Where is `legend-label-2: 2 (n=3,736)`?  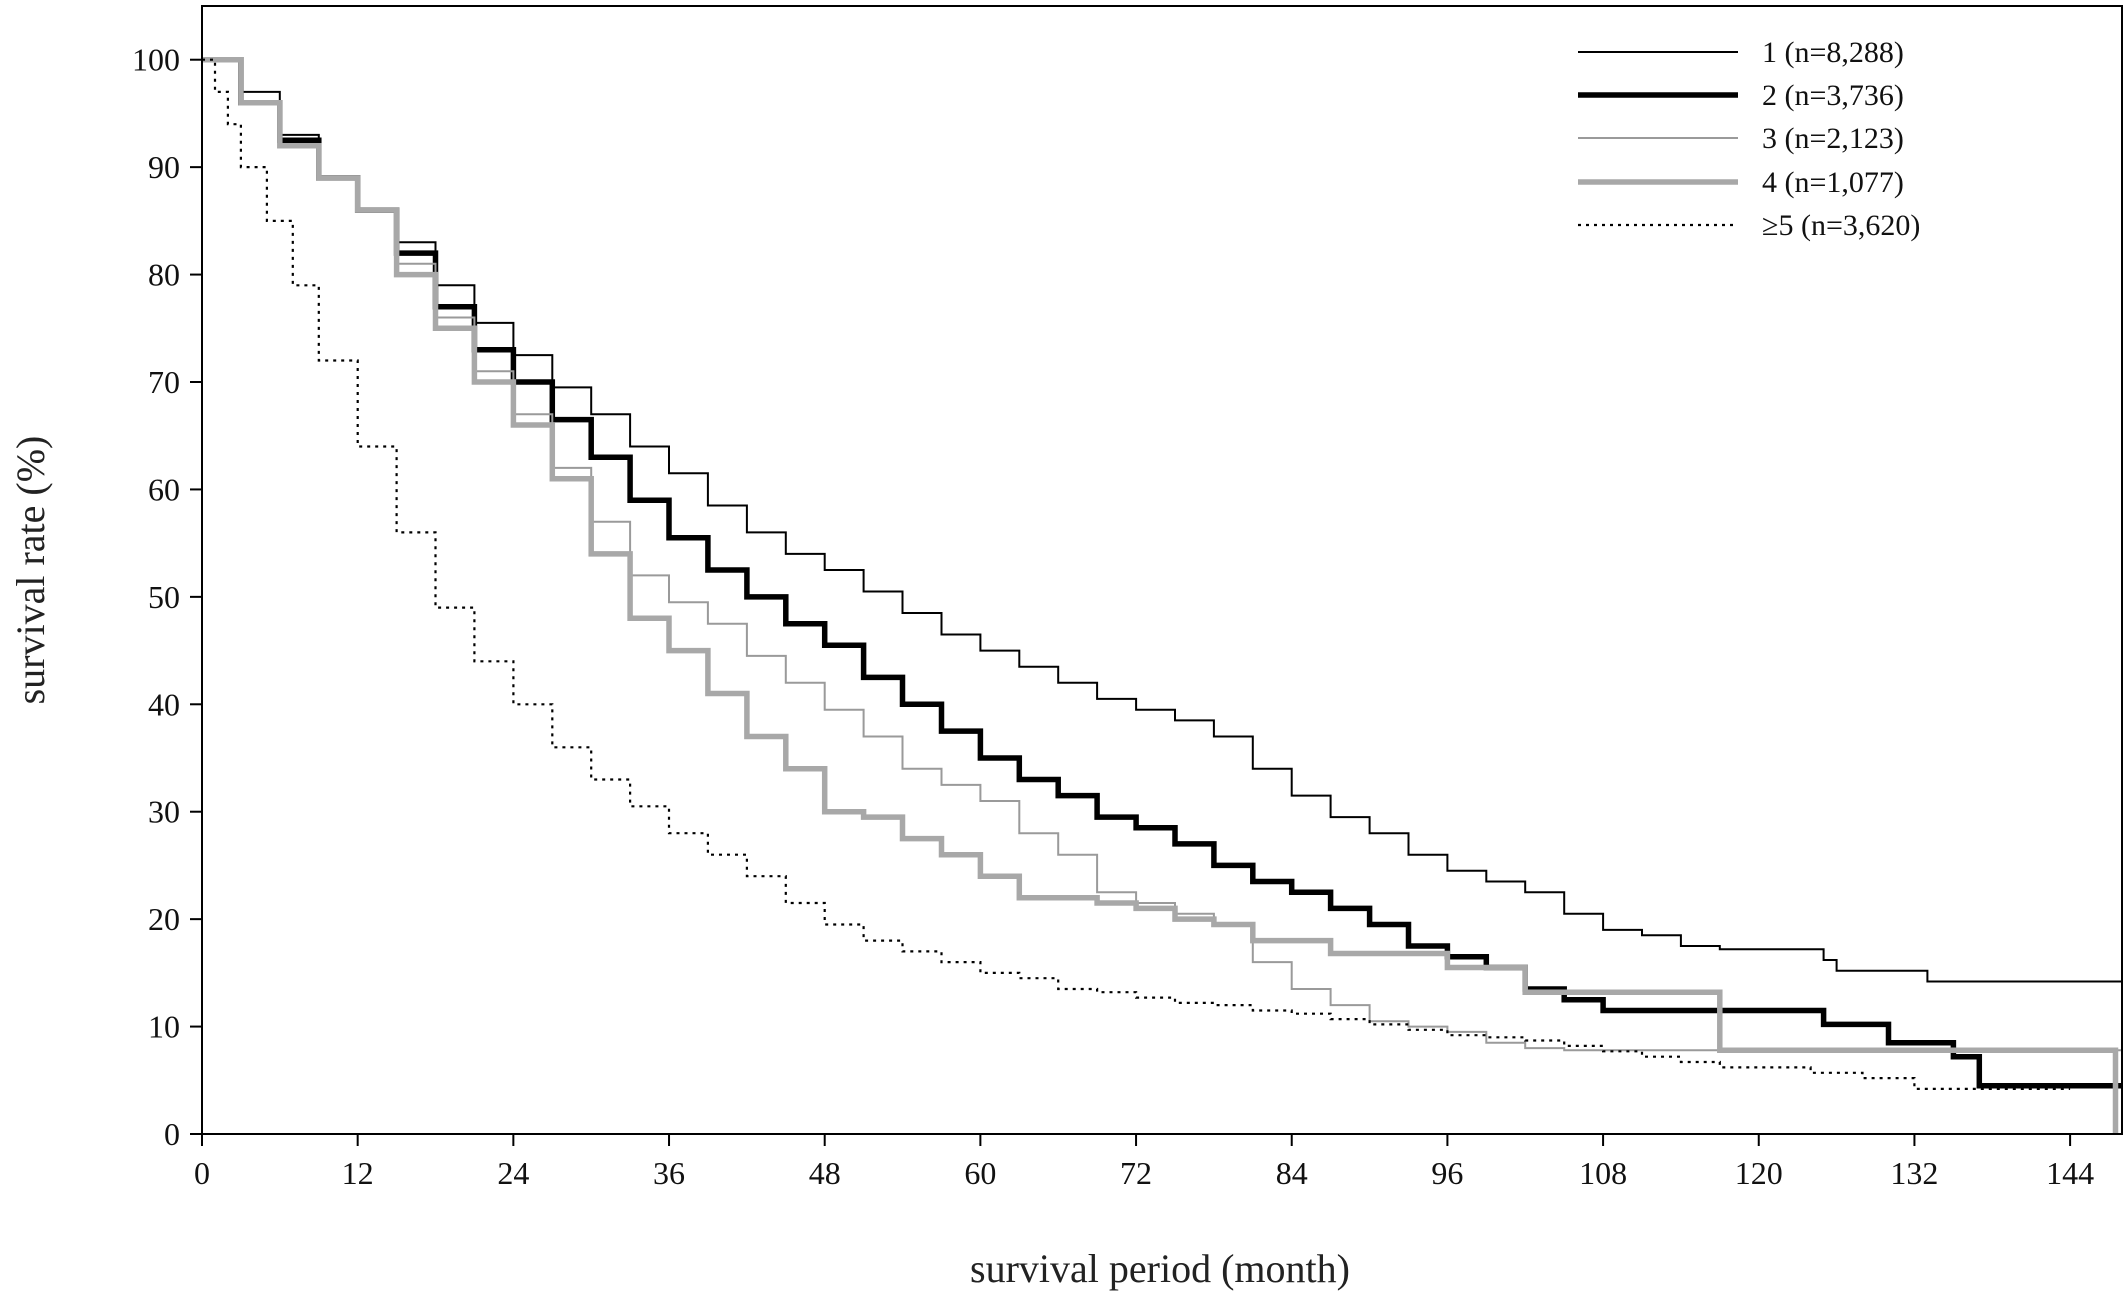 legend-label-2: 2 (n=3,736) is located at coordinates (1833, 95).